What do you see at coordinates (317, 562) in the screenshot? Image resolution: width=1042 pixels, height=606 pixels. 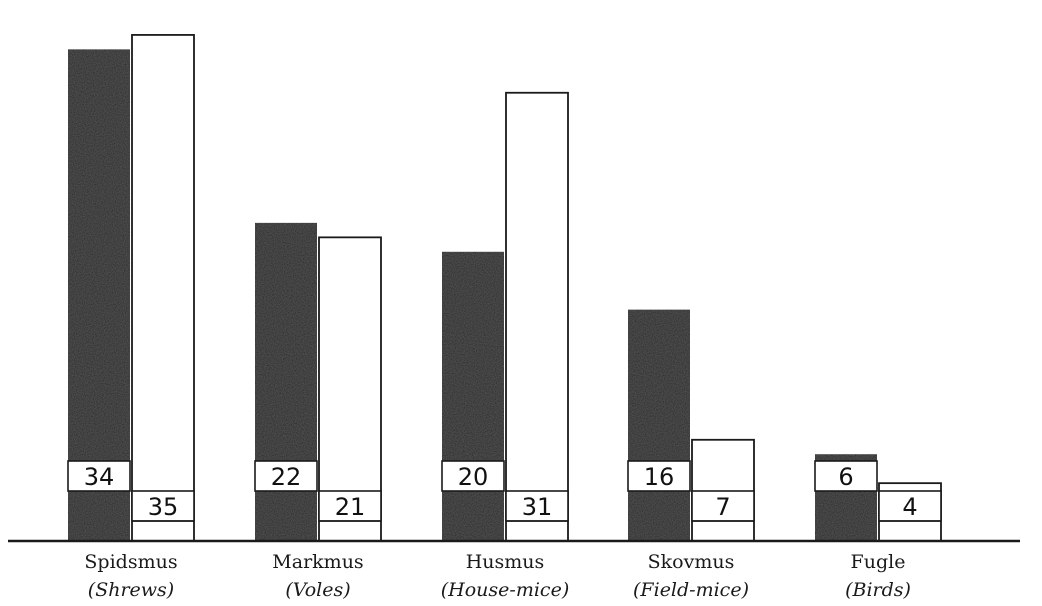 I see `category-label-markmus: Markmus` at bounding box center [317, 562].